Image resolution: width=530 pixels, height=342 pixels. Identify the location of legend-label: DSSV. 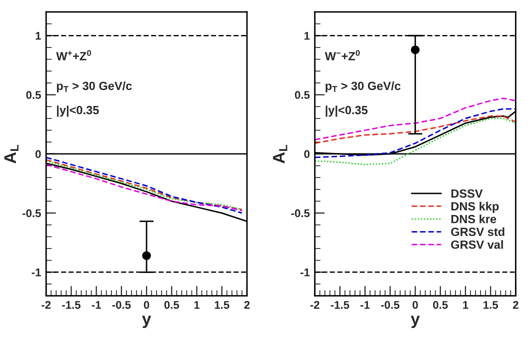
(467, 193).